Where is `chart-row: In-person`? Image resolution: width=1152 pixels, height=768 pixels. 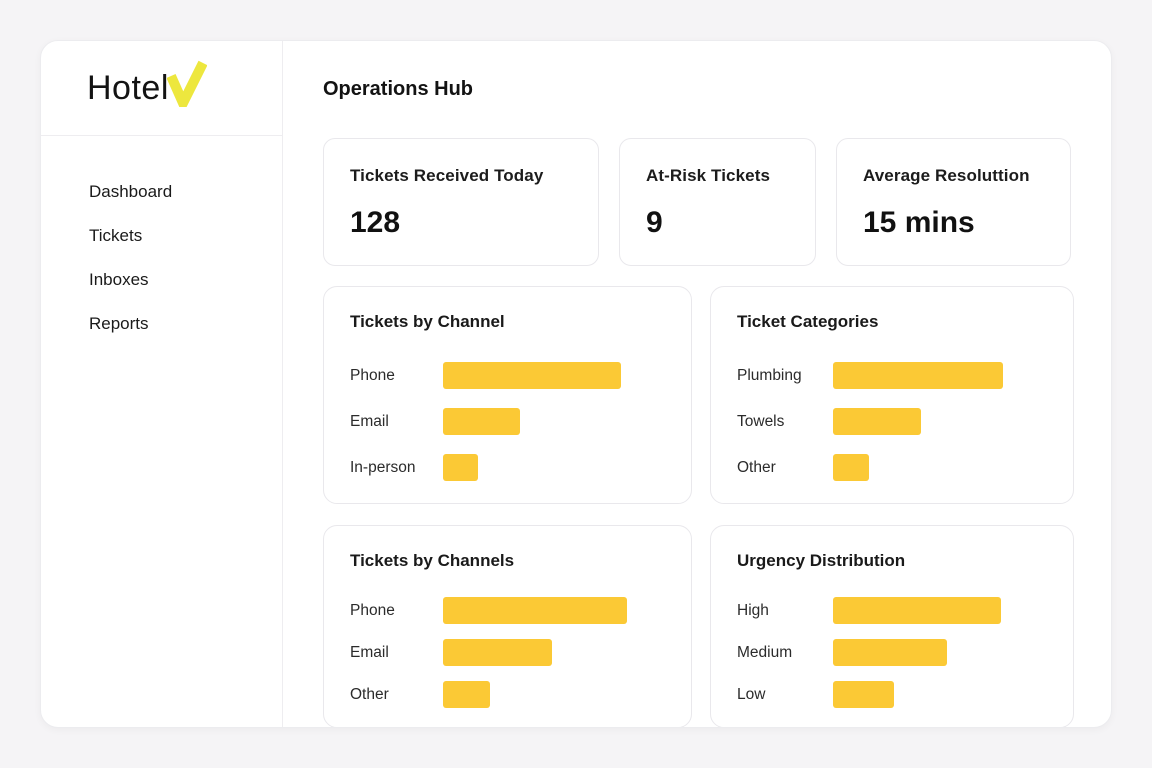 chart-row: In-person is located at coordinates (520, 467).